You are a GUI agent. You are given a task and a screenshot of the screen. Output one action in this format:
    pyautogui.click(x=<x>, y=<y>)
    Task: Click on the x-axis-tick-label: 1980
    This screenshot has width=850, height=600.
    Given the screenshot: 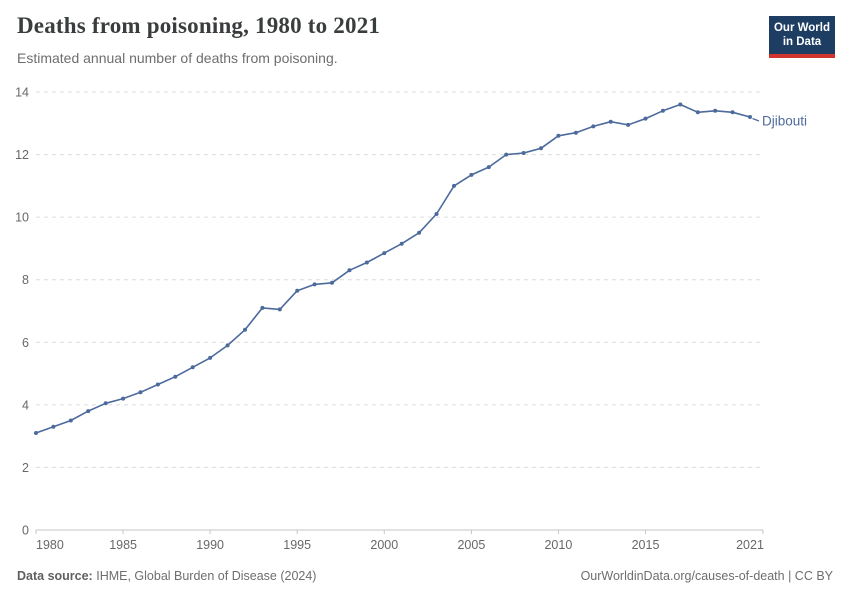 What is the action you would take?
    pyautogui.click(x=50, y=545)
    